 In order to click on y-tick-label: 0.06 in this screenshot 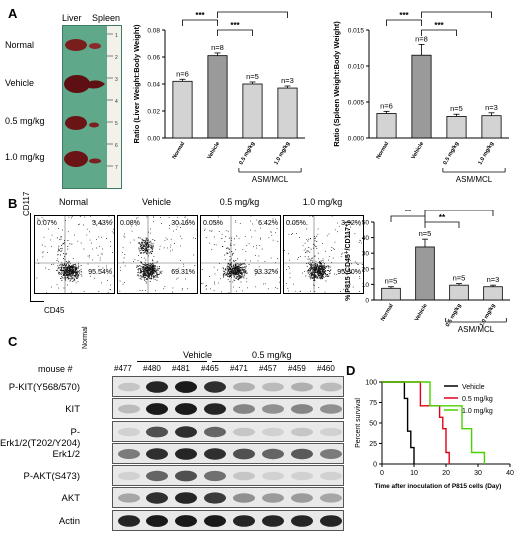, I will do `click(153, 58)`.